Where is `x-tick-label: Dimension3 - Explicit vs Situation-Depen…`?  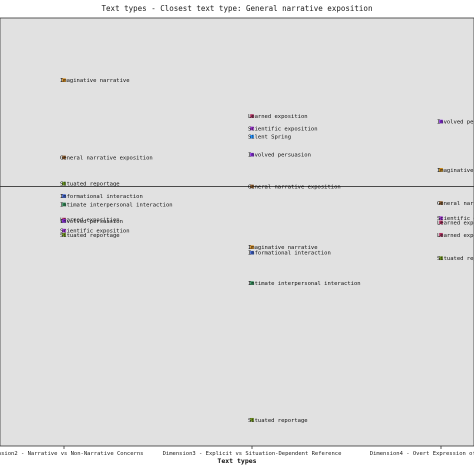 x-tick-label: Dimension3 - Explicit vs Situation-Depen… is located at coordinates (252, 454).